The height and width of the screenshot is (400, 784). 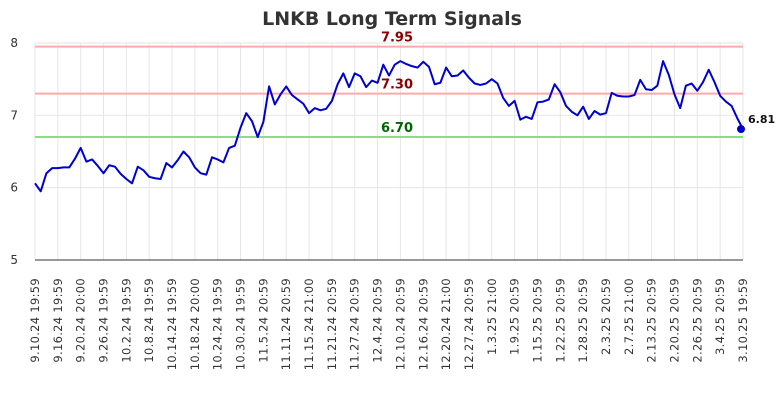 I want to click on reference-label: 7.95, so click(x=397, y=38).